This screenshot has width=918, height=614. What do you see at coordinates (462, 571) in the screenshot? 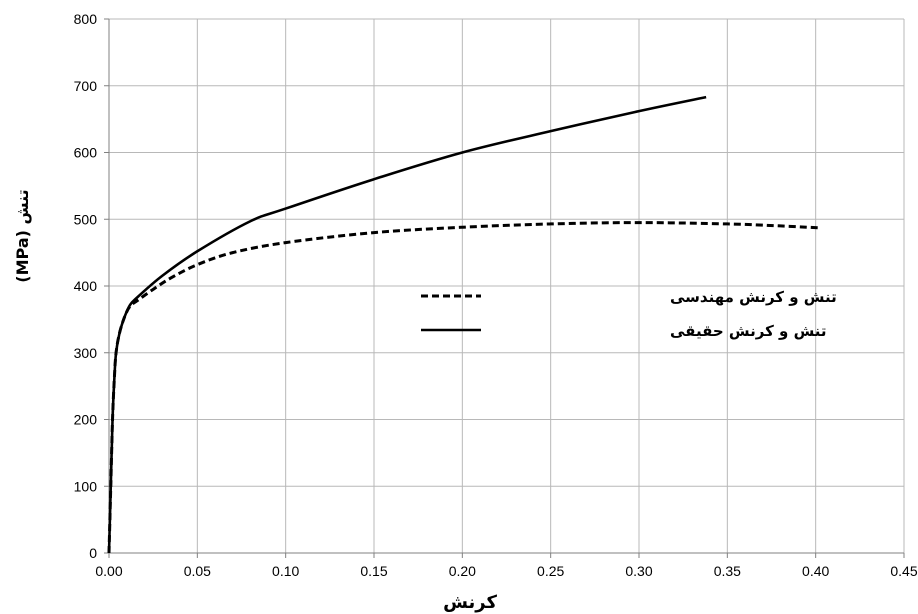
I see `x-tick-label: 0.20` at bounding box center [462, 571].